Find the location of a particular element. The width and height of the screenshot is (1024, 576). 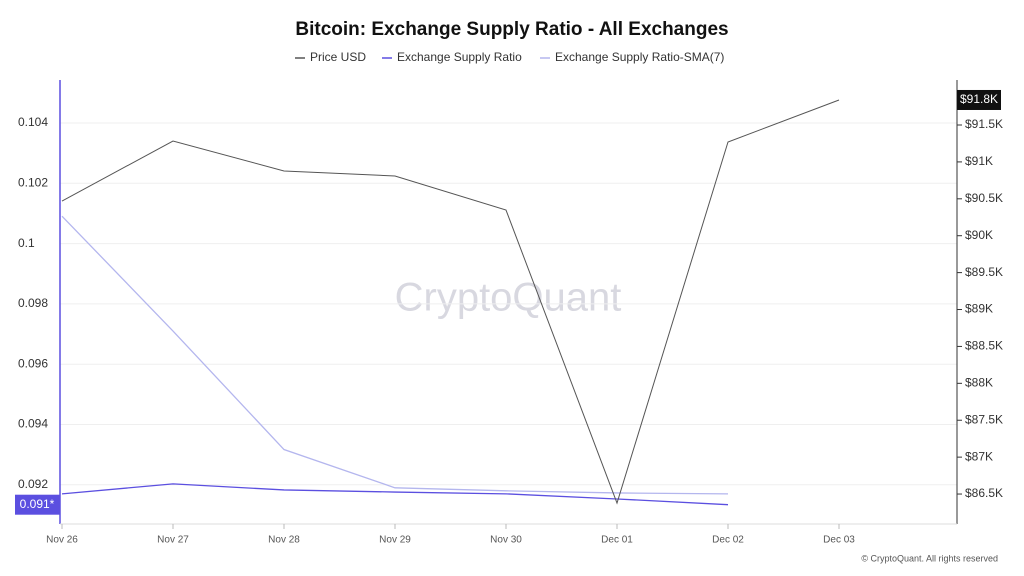

y2-tick-label: $89K is located at coordinates (979, 309).